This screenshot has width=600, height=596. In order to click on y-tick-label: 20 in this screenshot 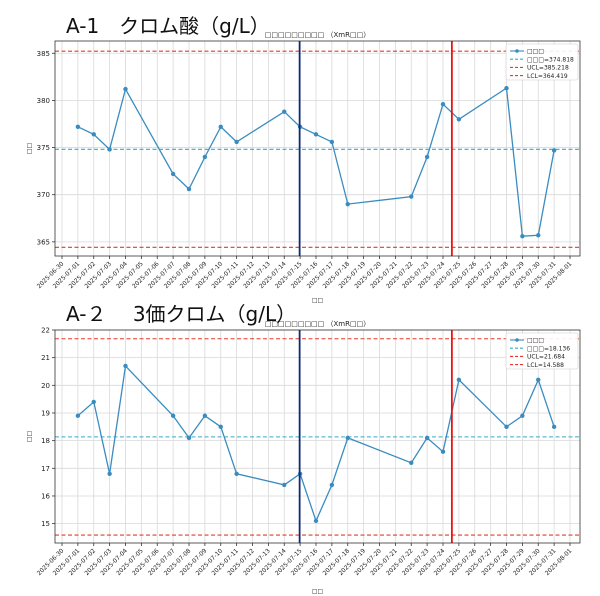, I will do `click(45, 386)`.